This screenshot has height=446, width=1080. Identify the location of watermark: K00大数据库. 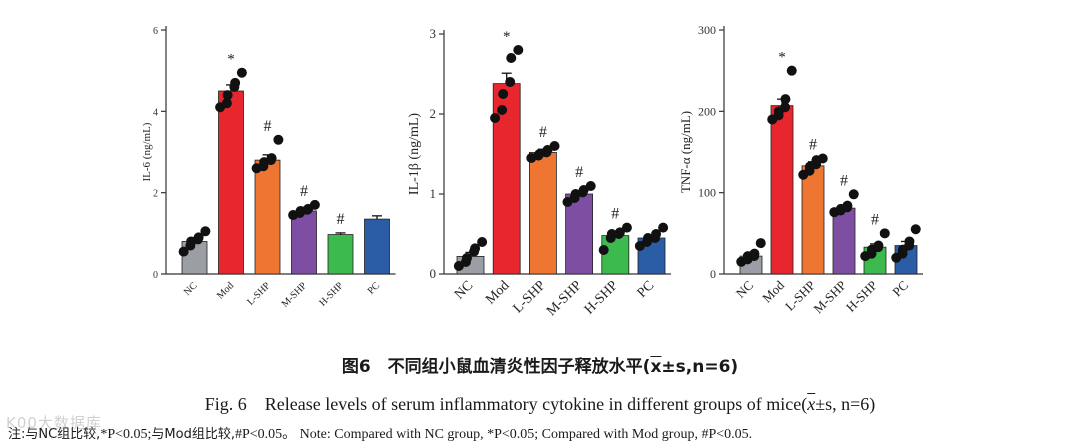
(54, 423).